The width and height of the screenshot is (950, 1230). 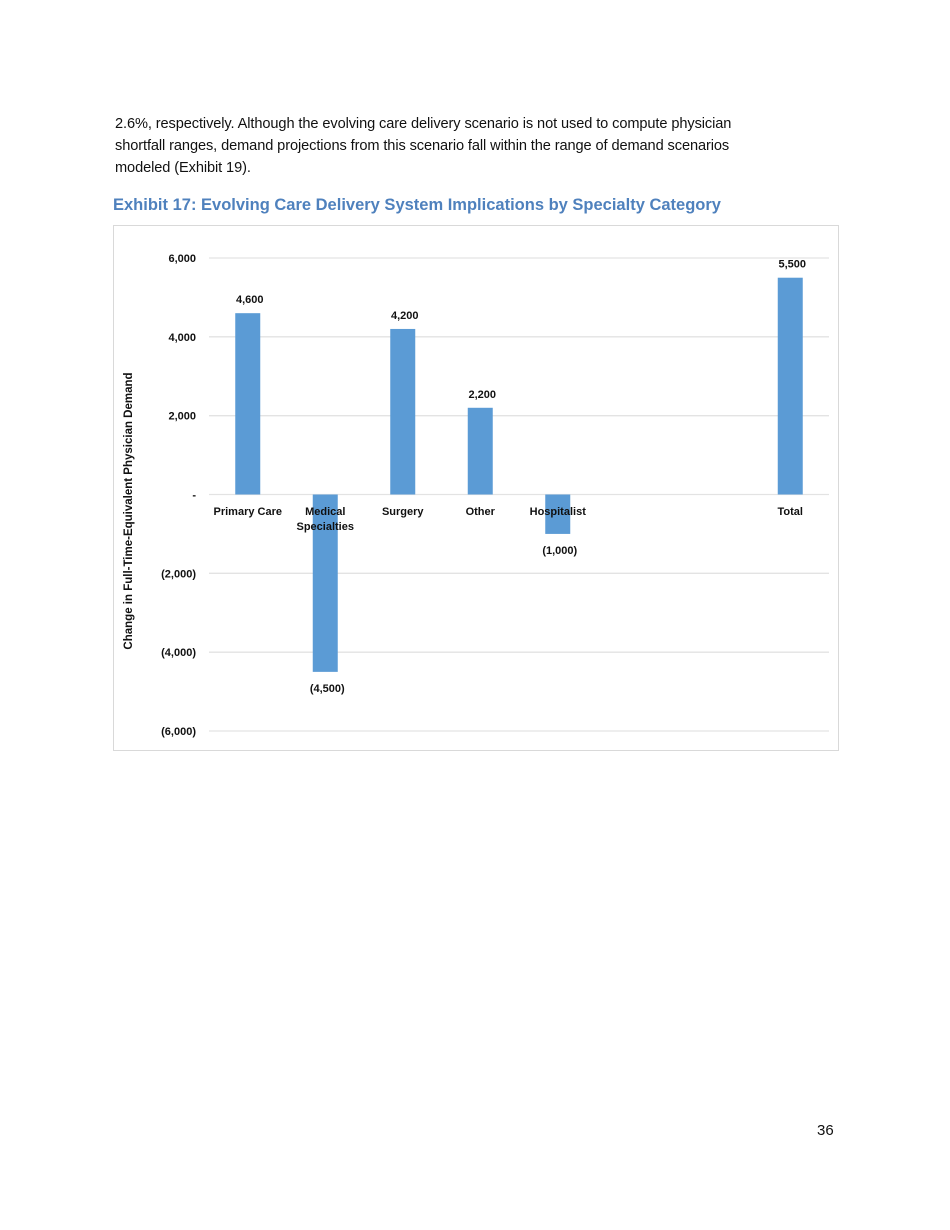 What do you see at coordinates (325, 512) in the screenshot?
I see `category-label: Medical` at bounding box center [325, 512].